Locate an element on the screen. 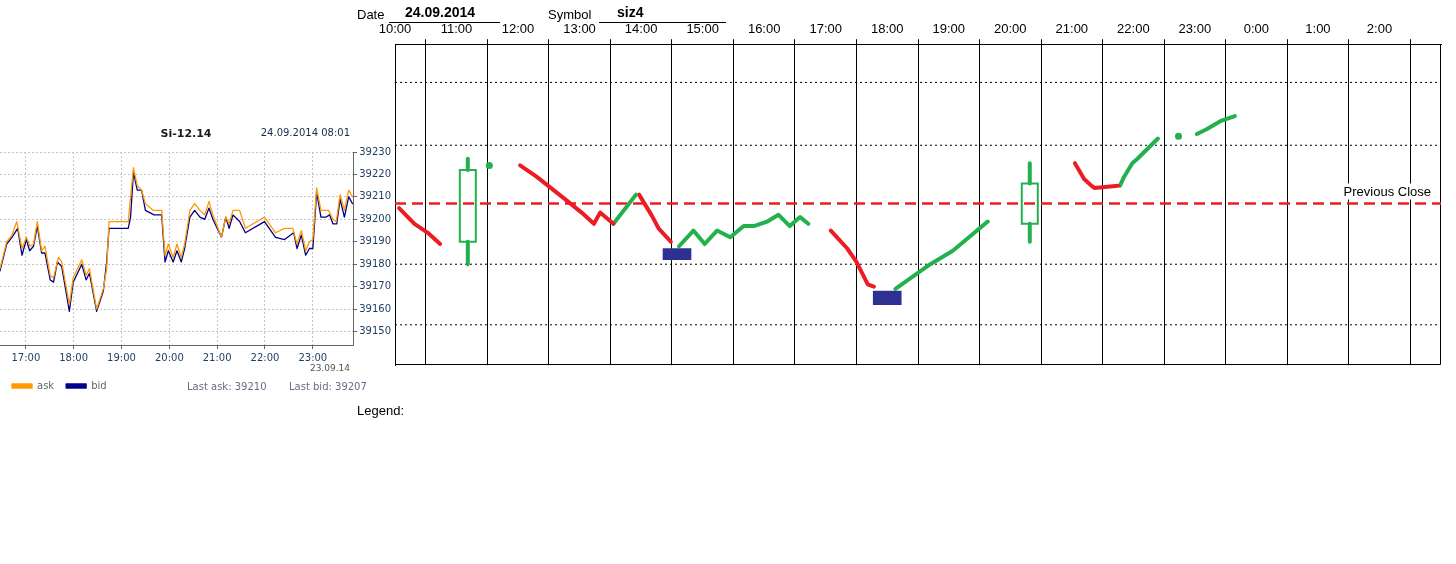  y-tick-label: 39150 is located at coordinates (375, 331).